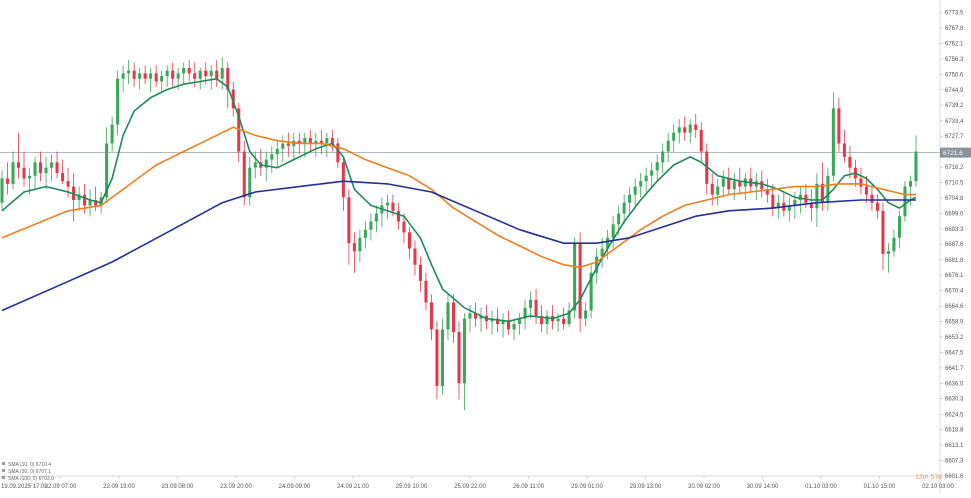 This screenshot has width=971, height=498. What do you see at coordinates (29, 472) in the screenshot?
I see `legend-item: SMA (30, 0) 6707.1` at bounding box center [29, 472].